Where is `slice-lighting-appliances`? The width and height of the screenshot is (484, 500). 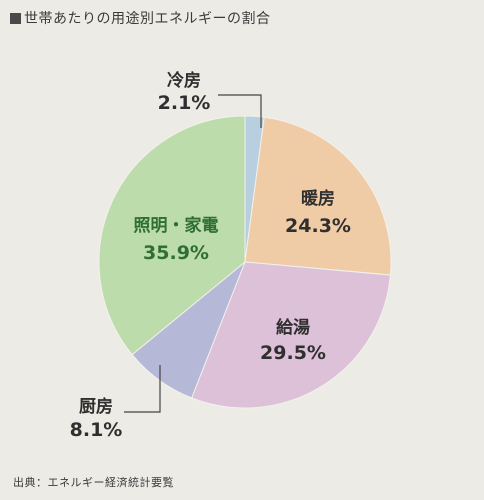
slice-lighting-appliances is located at coordinates (172, 235).